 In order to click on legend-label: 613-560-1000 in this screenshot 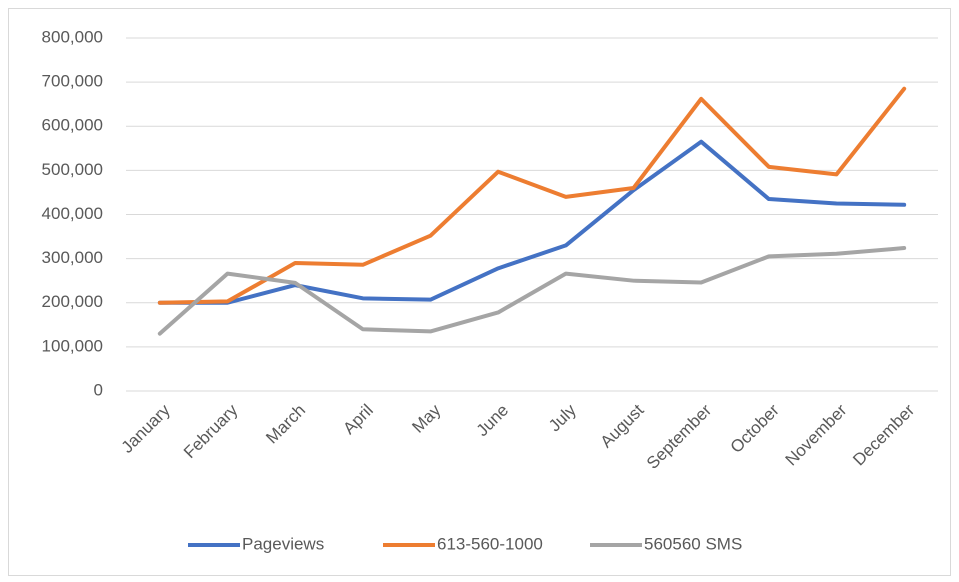, I will do `click(490, 543)`.